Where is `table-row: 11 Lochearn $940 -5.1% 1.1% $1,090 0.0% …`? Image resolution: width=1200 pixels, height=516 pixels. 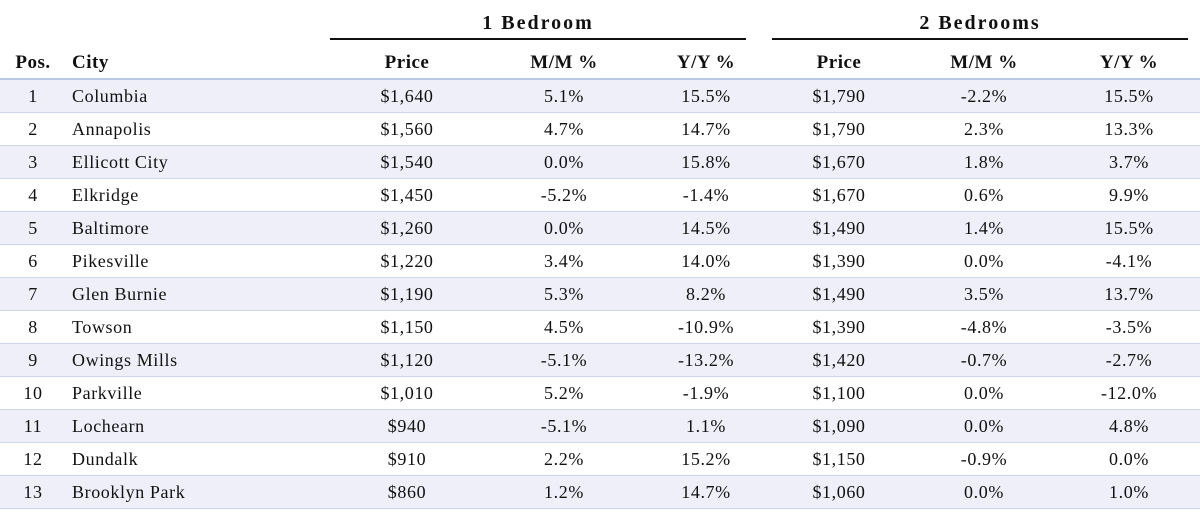 table-row: 11 Lochearn $940 -5.1% 1.1% $1,090 0.0% … is located at coordinates (600, 426).